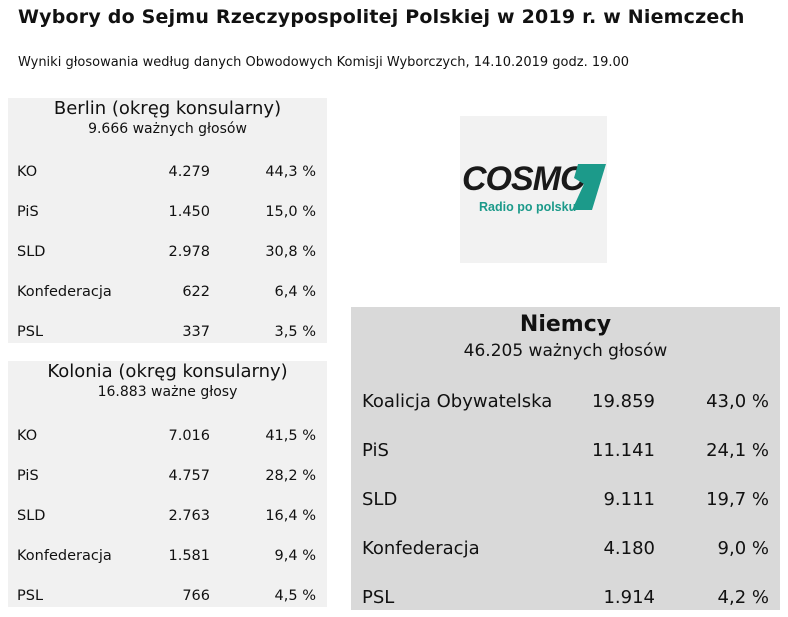  I want to click on valid-votes: 46.205 ważnych głosów, so click(565, 351).